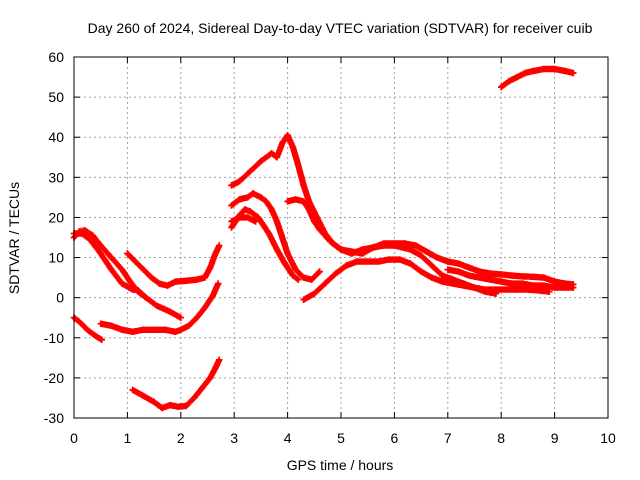 This screenshot has height=480, width=640. I want to click on x-tick-label: 6, so click(395, 438).